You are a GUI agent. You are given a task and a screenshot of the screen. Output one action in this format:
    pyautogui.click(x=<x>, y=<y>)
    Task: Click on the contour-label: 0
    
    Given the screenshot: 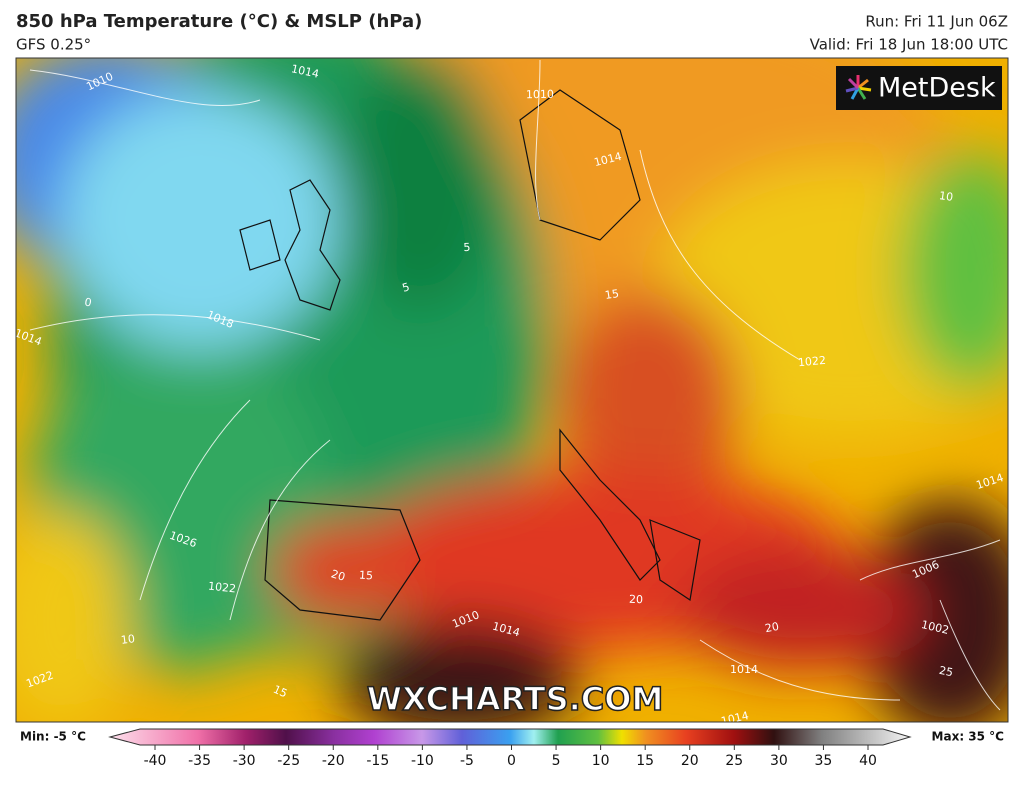 What is the action you would take?
    pyautogui.click(x=88, y=302)
    